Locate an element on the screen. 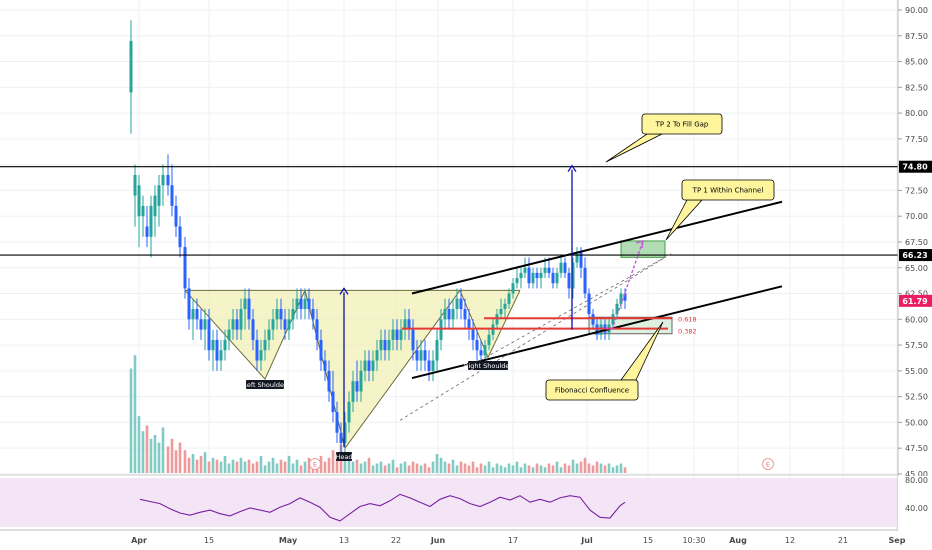  time-axis: Apr 15 May 13 22 Jun 17 Jul 15 10:30 Aug 12 21 Sep is located at coordinates (466, 539).